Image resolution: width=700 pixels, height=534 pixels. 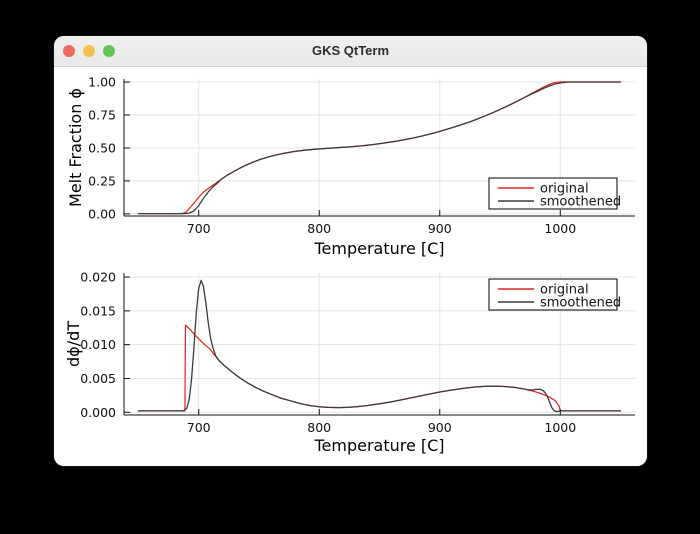 What do you see at coordinates (69, 51) in the screenshot?
I see `close-button` at bounding box center [69, 51].